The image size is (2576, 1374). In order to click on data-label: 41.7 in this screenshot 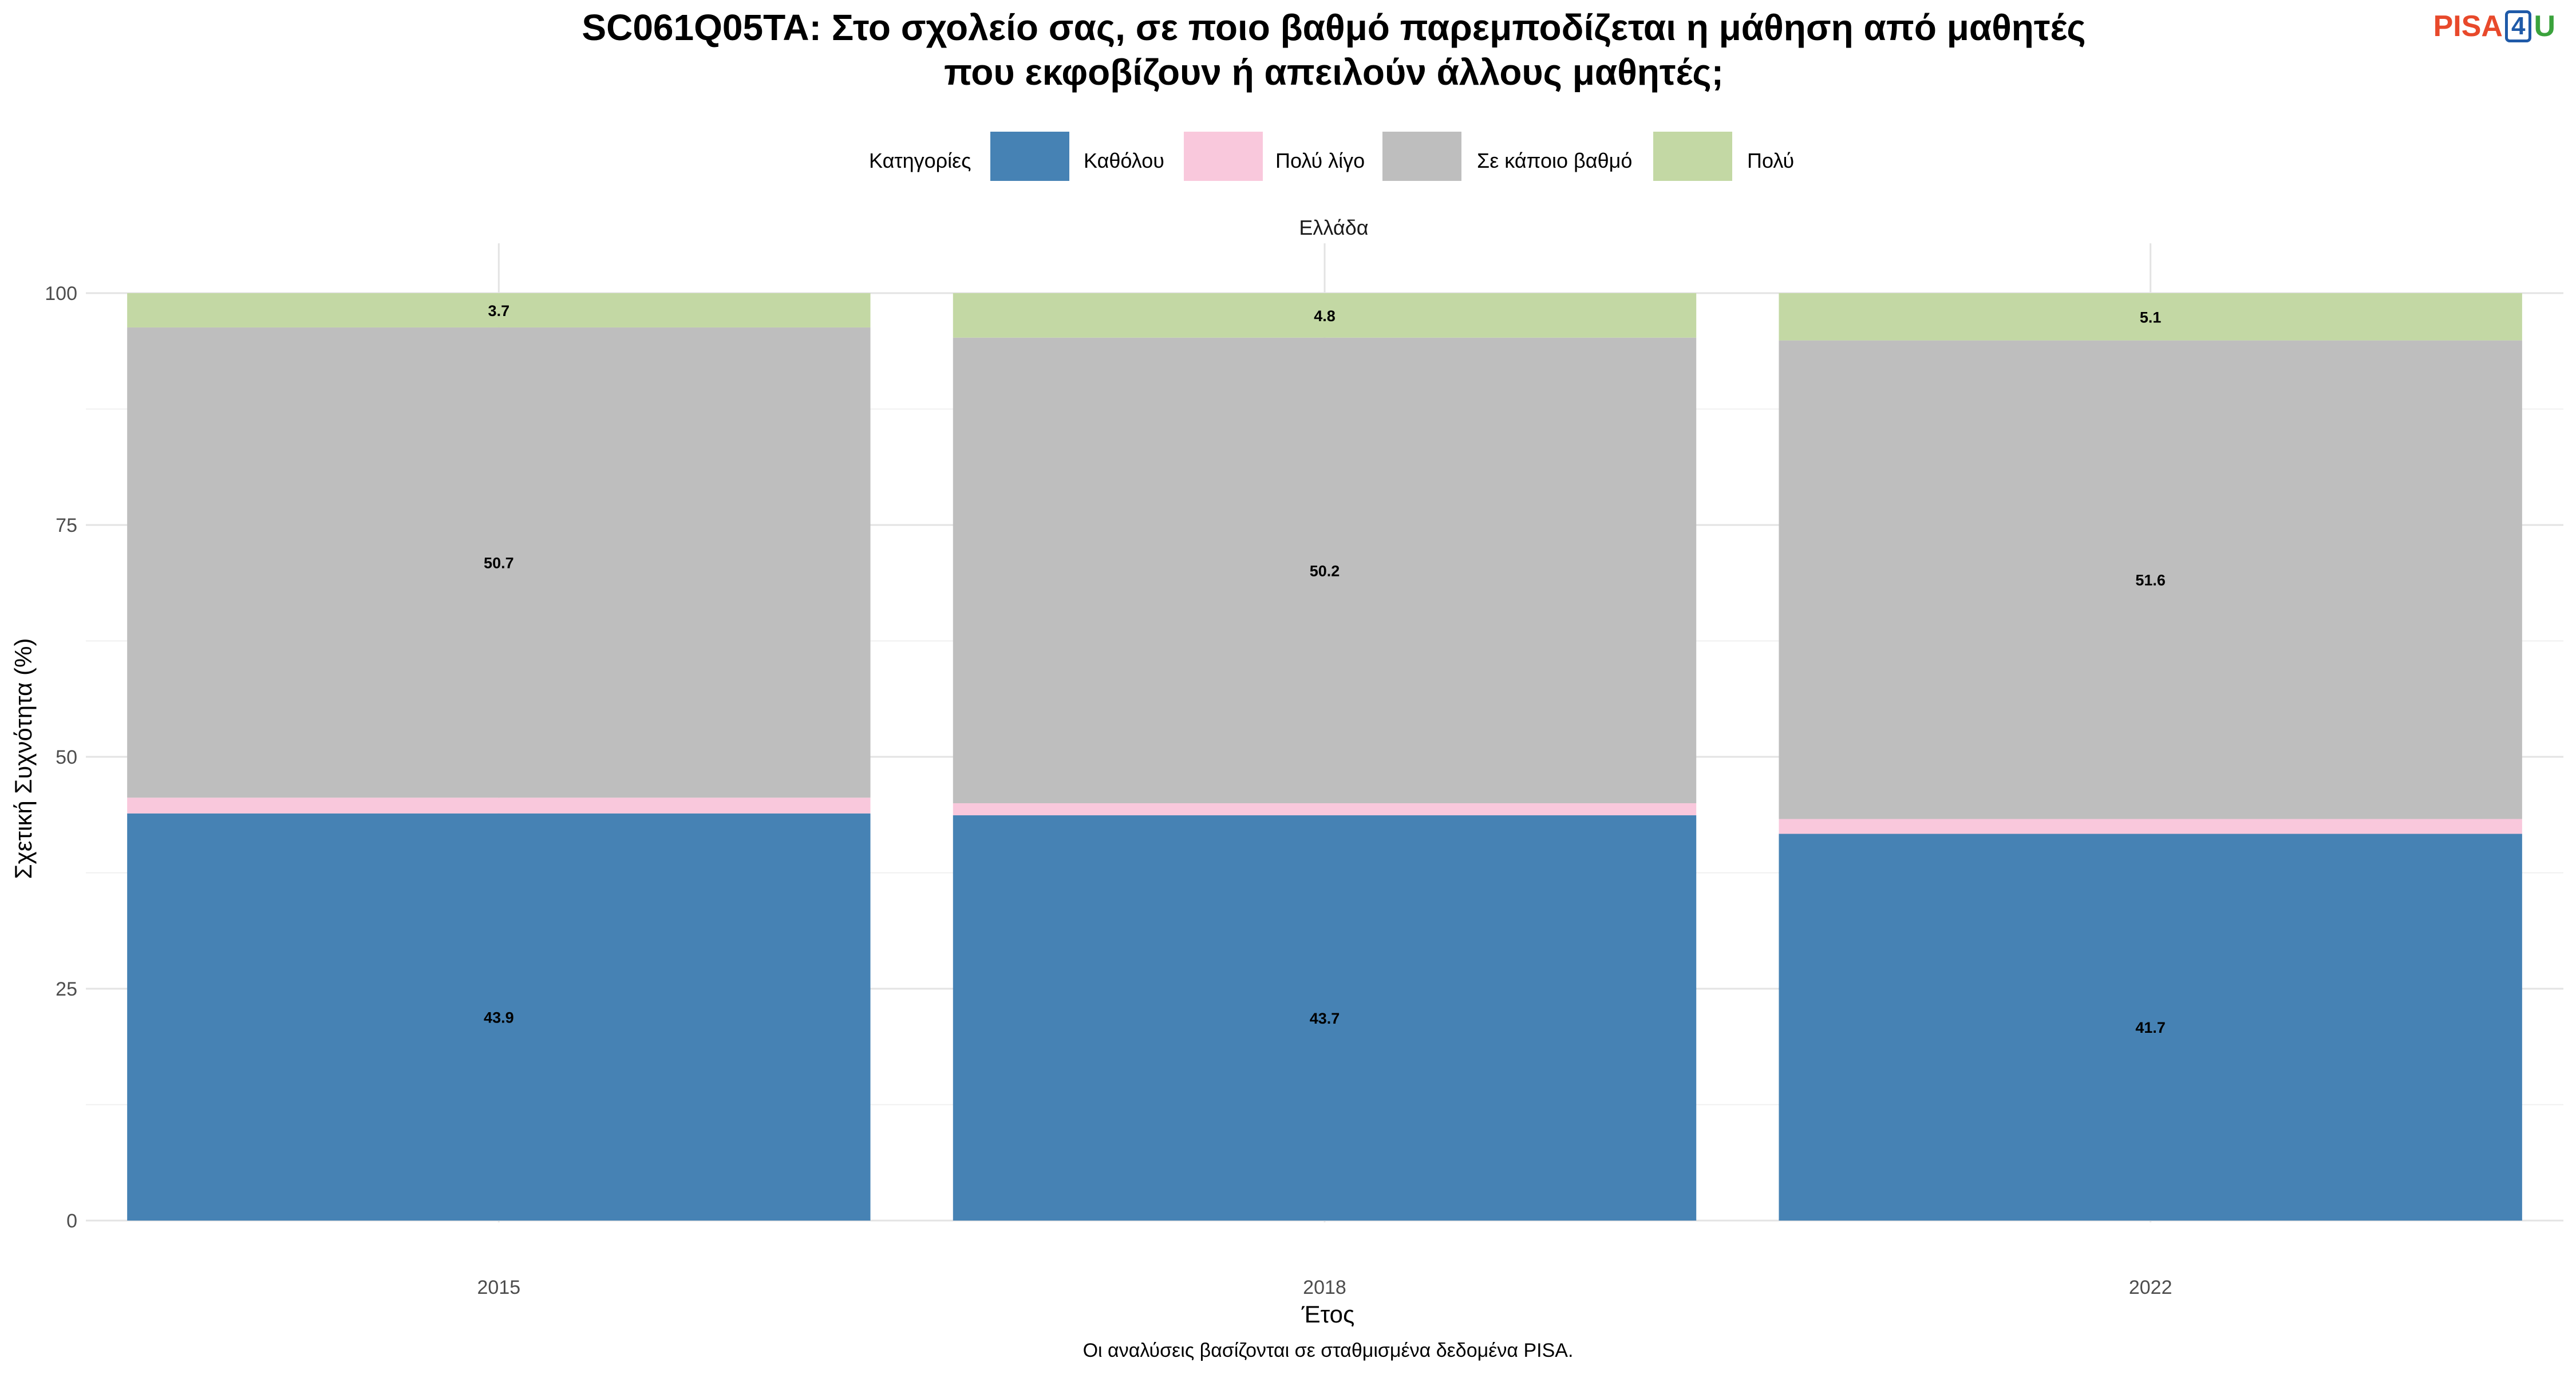, I will do `click(2150, 1027)`.